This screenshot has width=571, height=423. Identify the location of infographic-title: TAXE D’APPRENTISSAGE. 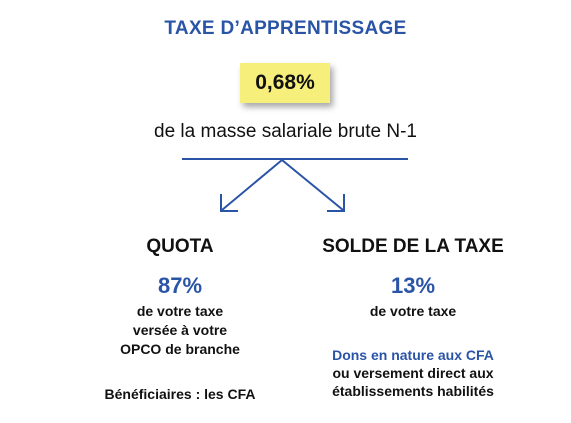
(285, 28).